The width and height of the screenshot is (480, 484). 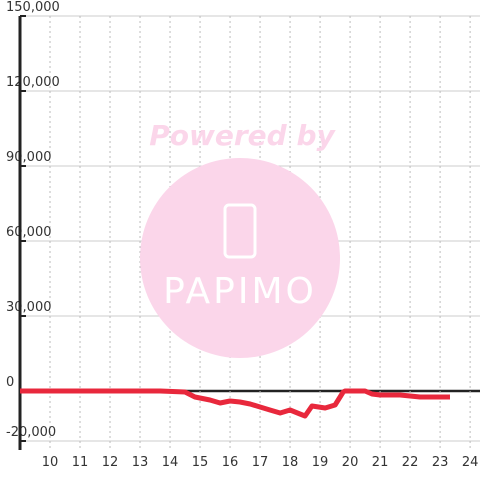 What do you see at coordinates (170, 462) in the screenshot?
I see `x-tick-label: 14` at bounding box center [170, 462].